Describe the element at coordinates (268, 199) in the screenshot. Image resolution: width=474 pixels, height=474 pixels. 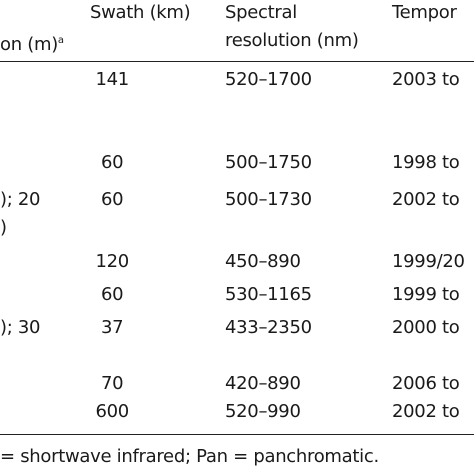
I see `cell-spectral: 500–1730` at that location.